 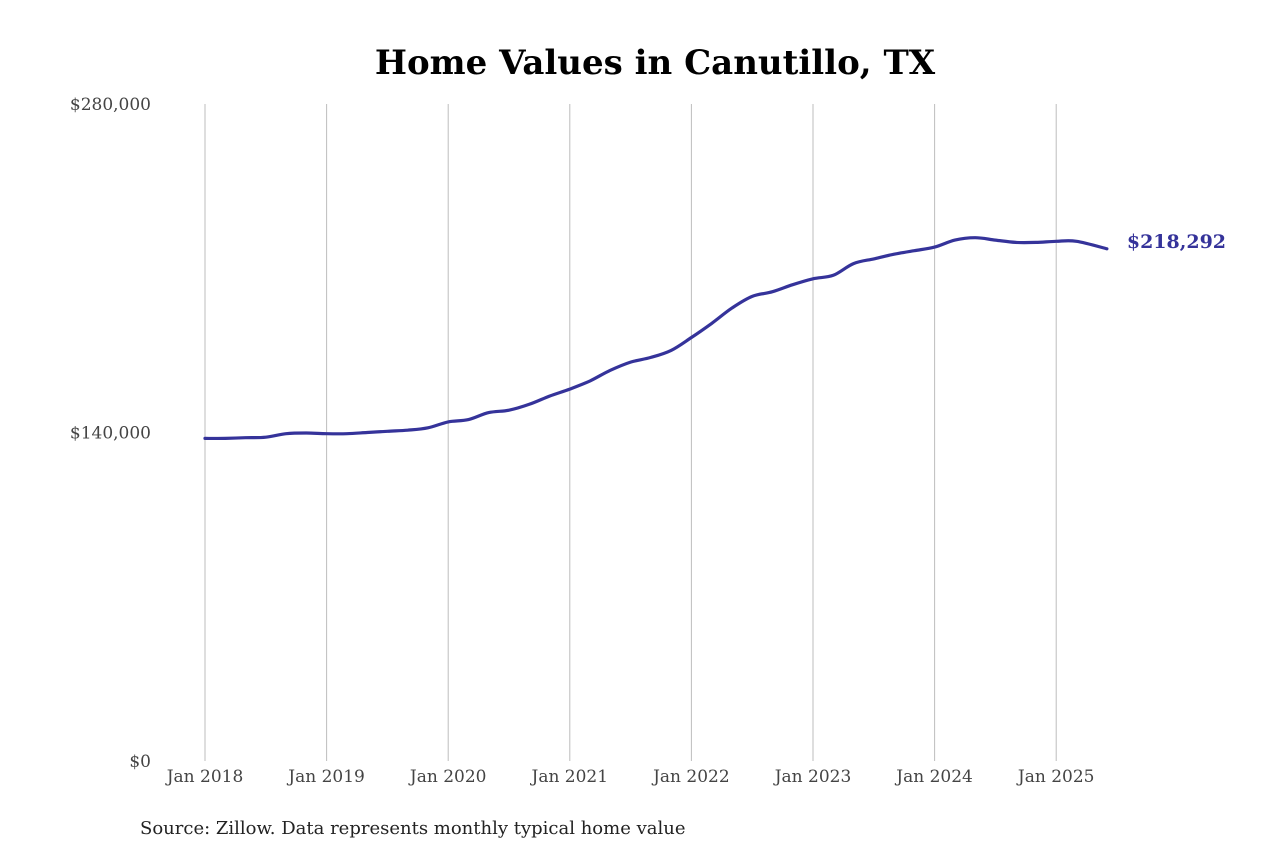 I want to click on y-axis-ticks: $0 $140,000 $280,000, so click(x=110, y=433).